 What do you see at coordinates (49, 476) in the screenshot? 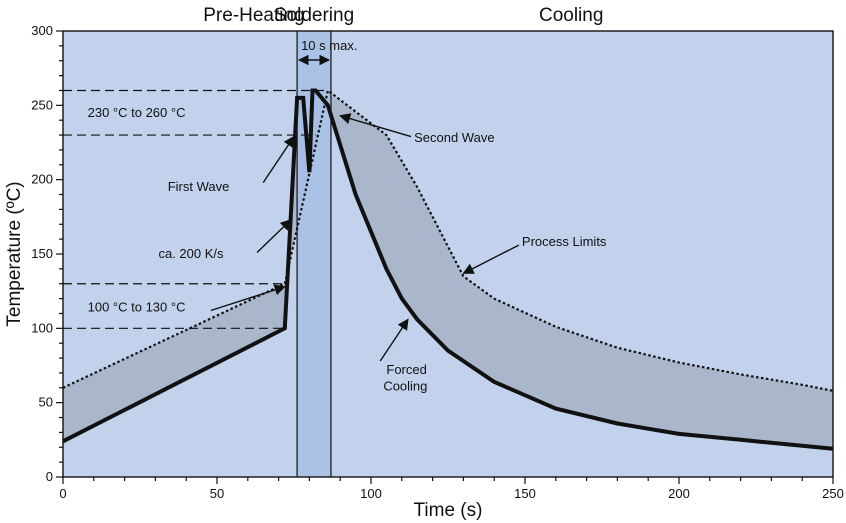
I see `y-tick-label: 0` at bounding box center [49, 476].